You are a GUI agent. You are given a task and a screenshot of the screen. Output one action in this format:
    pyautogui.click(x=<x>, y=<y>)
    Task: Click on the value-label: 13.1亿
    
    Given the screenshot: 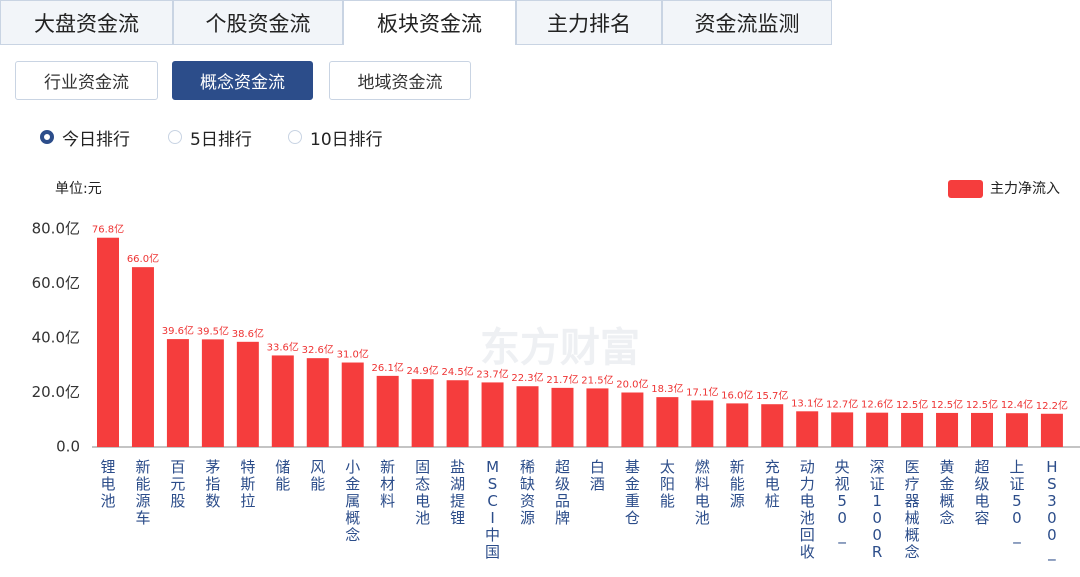 What is the action you would take?
    pyautogui.click(x=807, y=402)
    